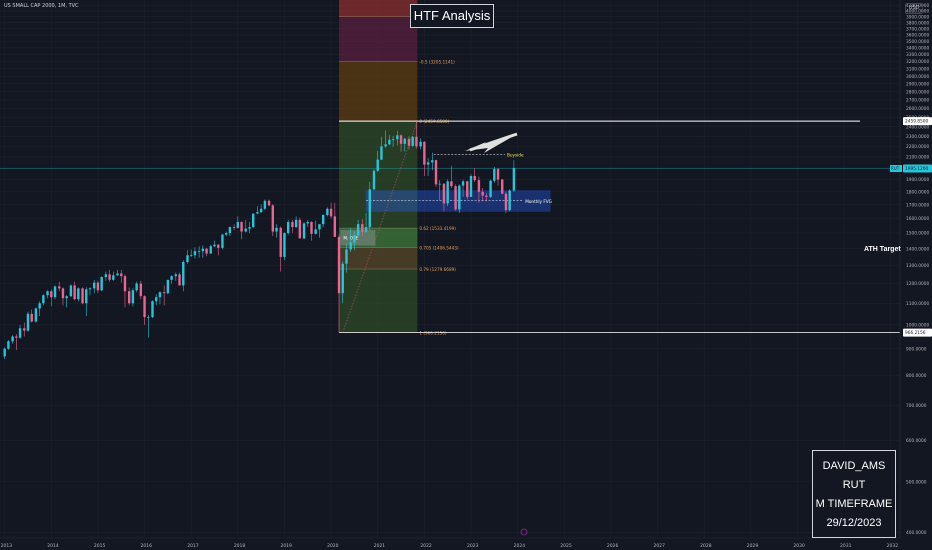 Image resolution: width=932 pixels, height=550 pixels. I want to click on x-tick-label: 2022, so click(426, 546).